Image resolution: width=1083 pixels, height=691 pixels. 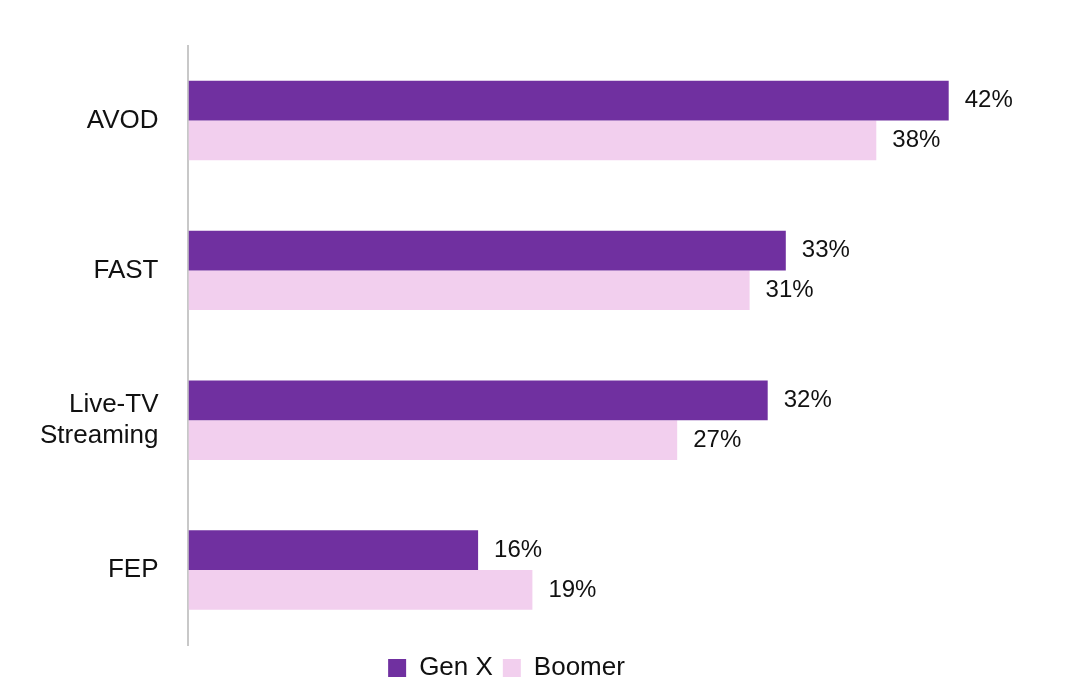 What do you see at coordinates (579, 666) in the screenshot?
I see `legend-label: Boomer` at bounding box center [579, 666].